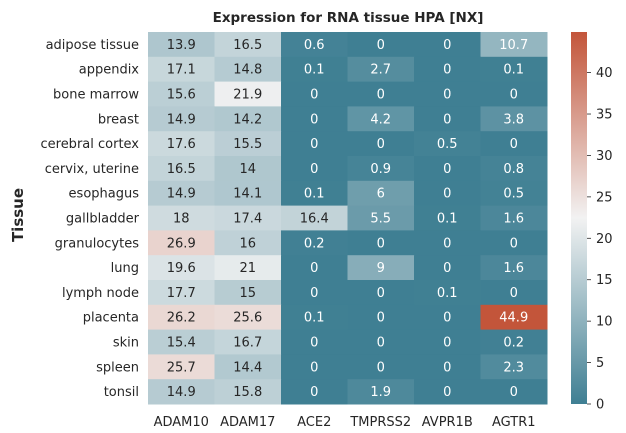 This screenshot has height=433, width=626. What do you see at coordinates (181, 392) in the screenshot?
I see `cell-value-label: 14.9` at bounding box center [181, 392].